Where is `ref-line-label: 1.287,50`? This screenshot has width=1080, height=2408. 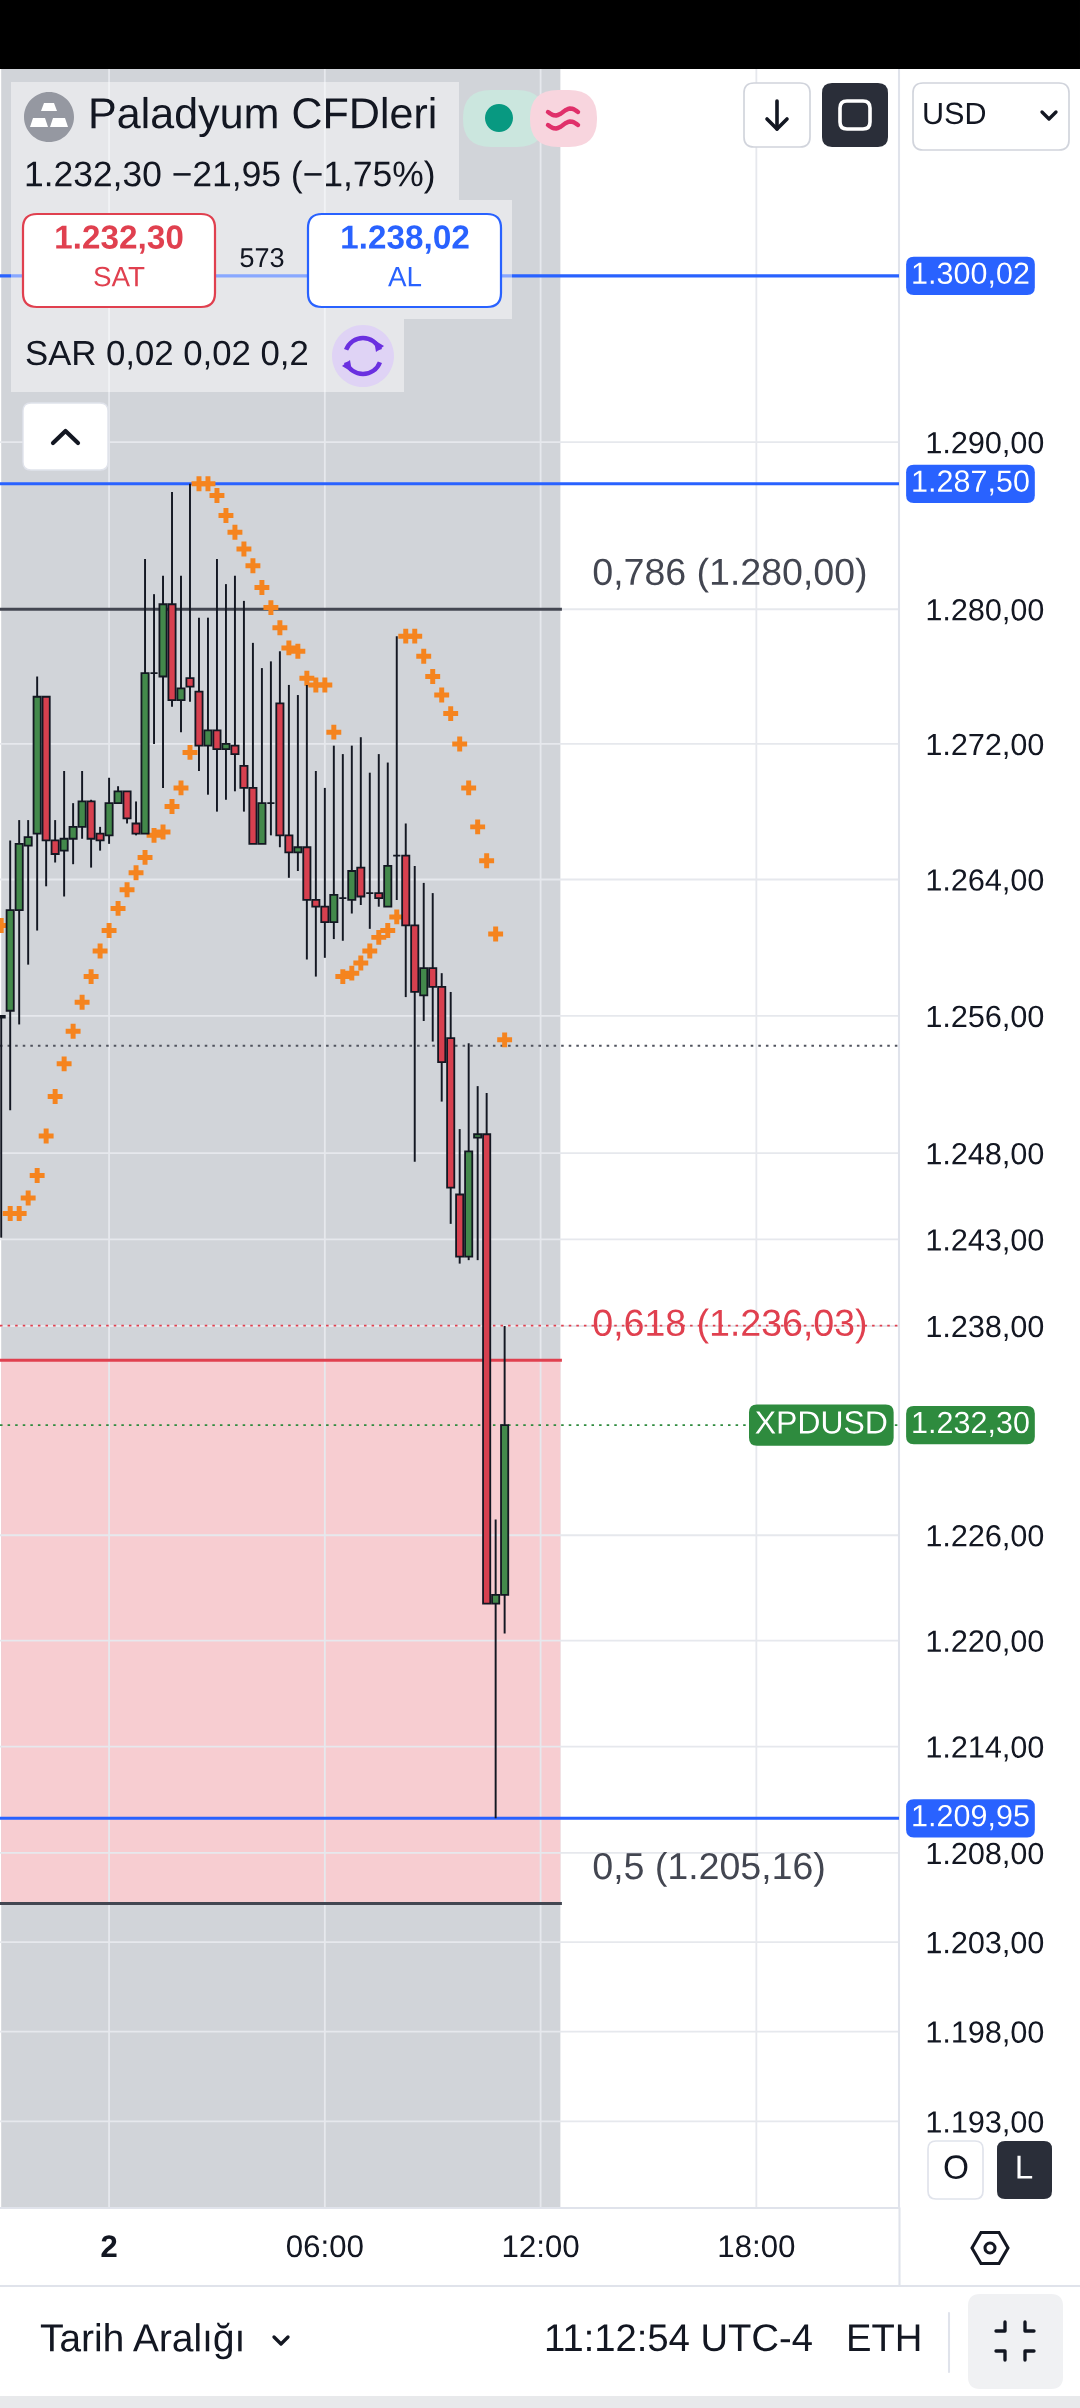 ref-line-label: 1.287,50 is located at coordinates (971, 483).